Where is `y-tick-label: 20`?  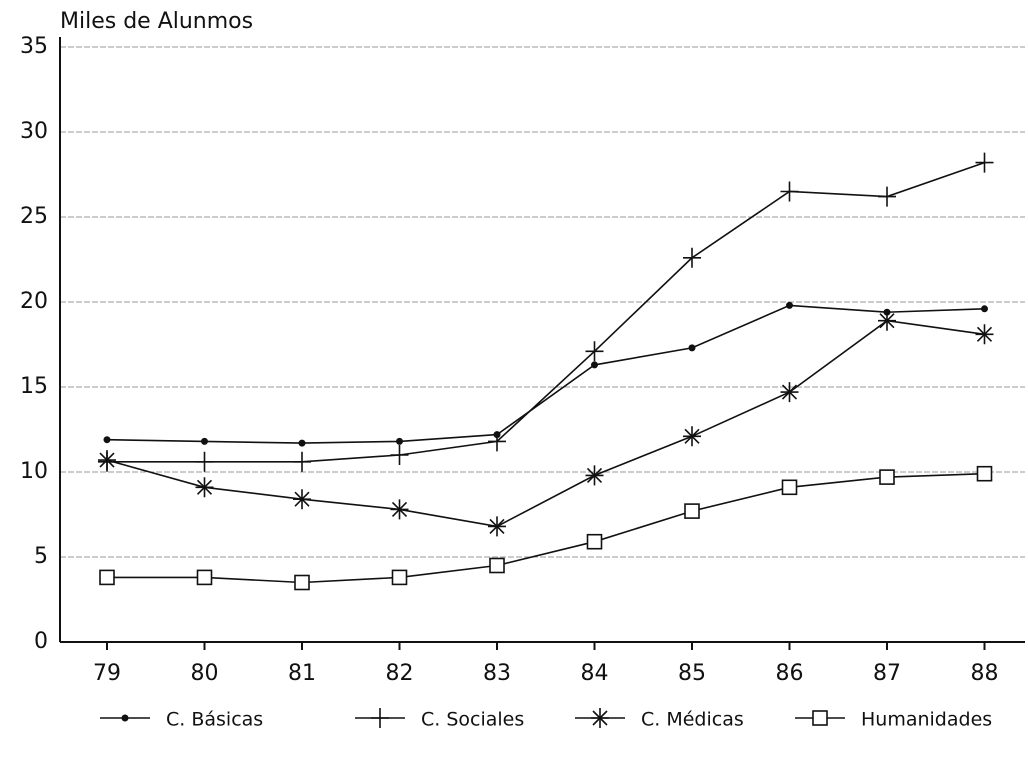 y-tick-label: 20 is located at coordinates (34, 301).